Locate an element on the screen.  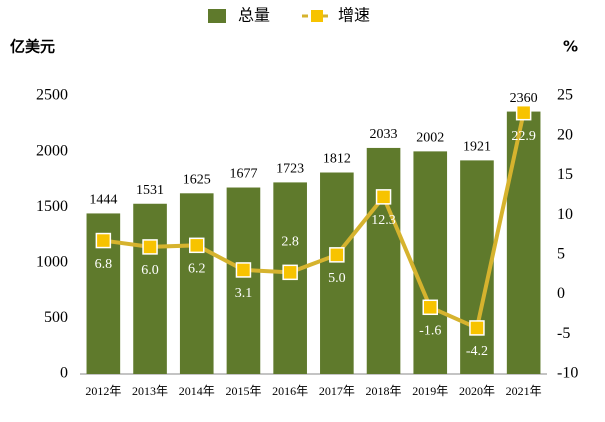
bar-value-label: 1921 is located at coordinates (477, 147).